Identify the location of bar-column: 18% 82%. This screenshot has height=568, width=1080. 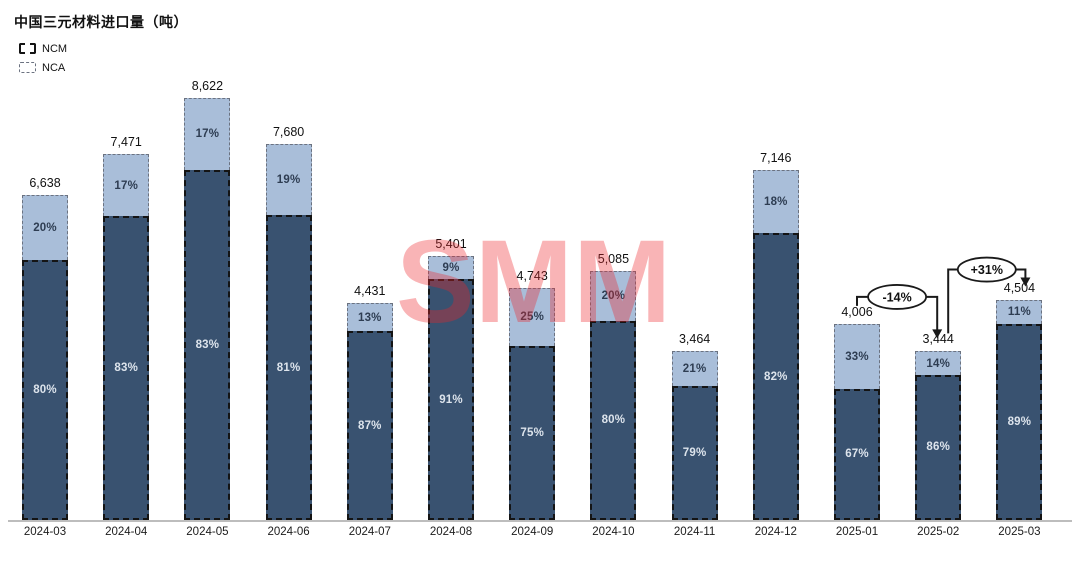
(775, 345).